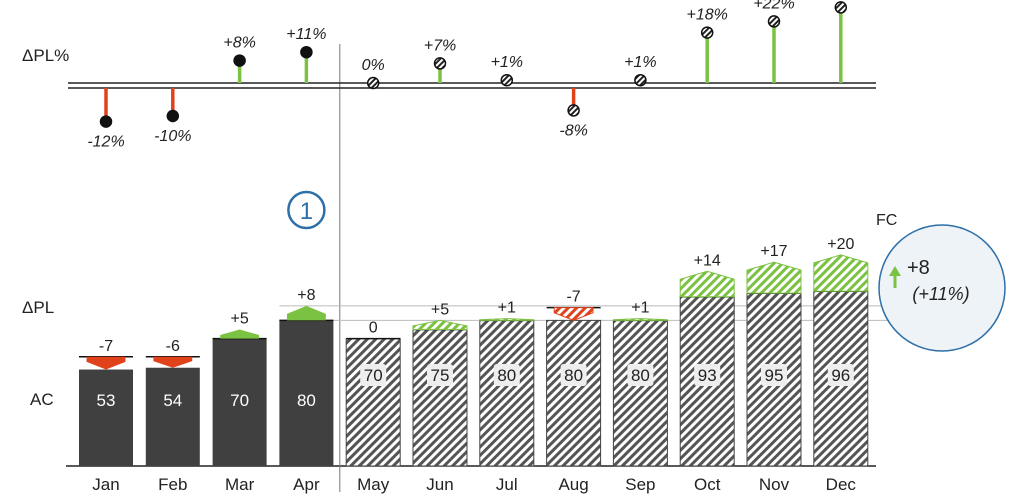 This screenshot has width=1016, height=498. What do you see at coordinates (172, 136) in the screenshot?
I see `pct-label-feb: -10%` at bounding box center [172, 136].